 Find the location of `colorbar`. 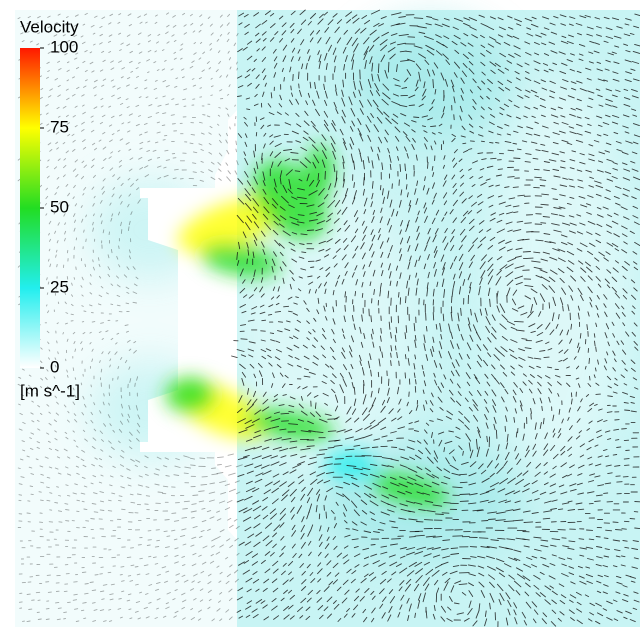

colorbar is located at coordinates (30, 208).